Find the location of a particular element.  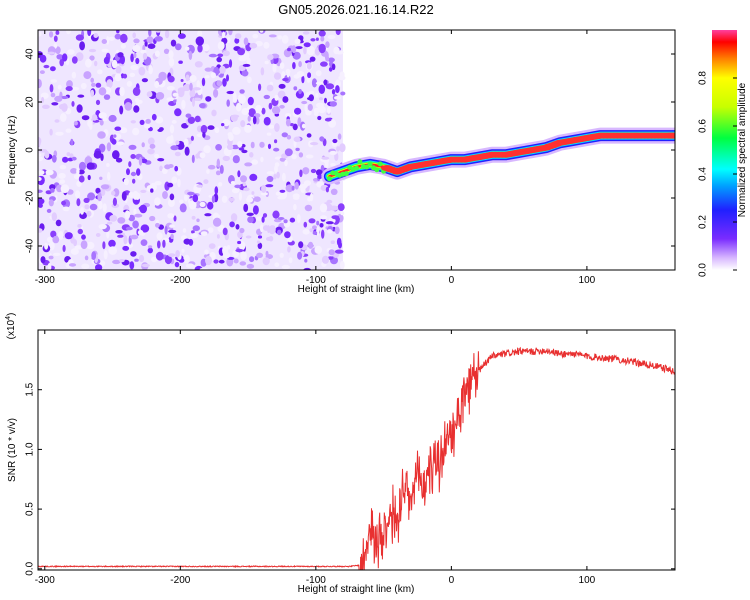

snr-x-tick-label: -100 is located at coordinates (316, 580).